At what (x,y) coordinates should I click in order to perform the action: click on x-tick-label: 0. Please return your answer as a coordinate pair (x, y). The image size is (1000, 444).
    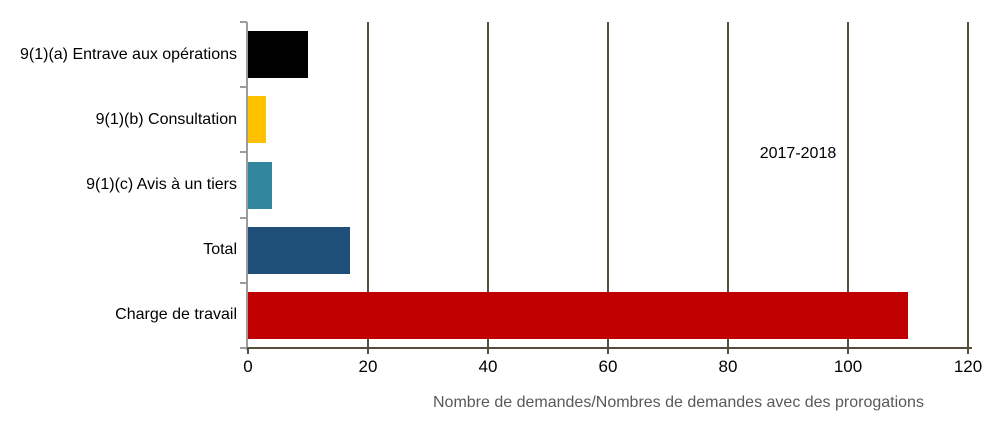
    Looking at the image, I should click on (248, 366).